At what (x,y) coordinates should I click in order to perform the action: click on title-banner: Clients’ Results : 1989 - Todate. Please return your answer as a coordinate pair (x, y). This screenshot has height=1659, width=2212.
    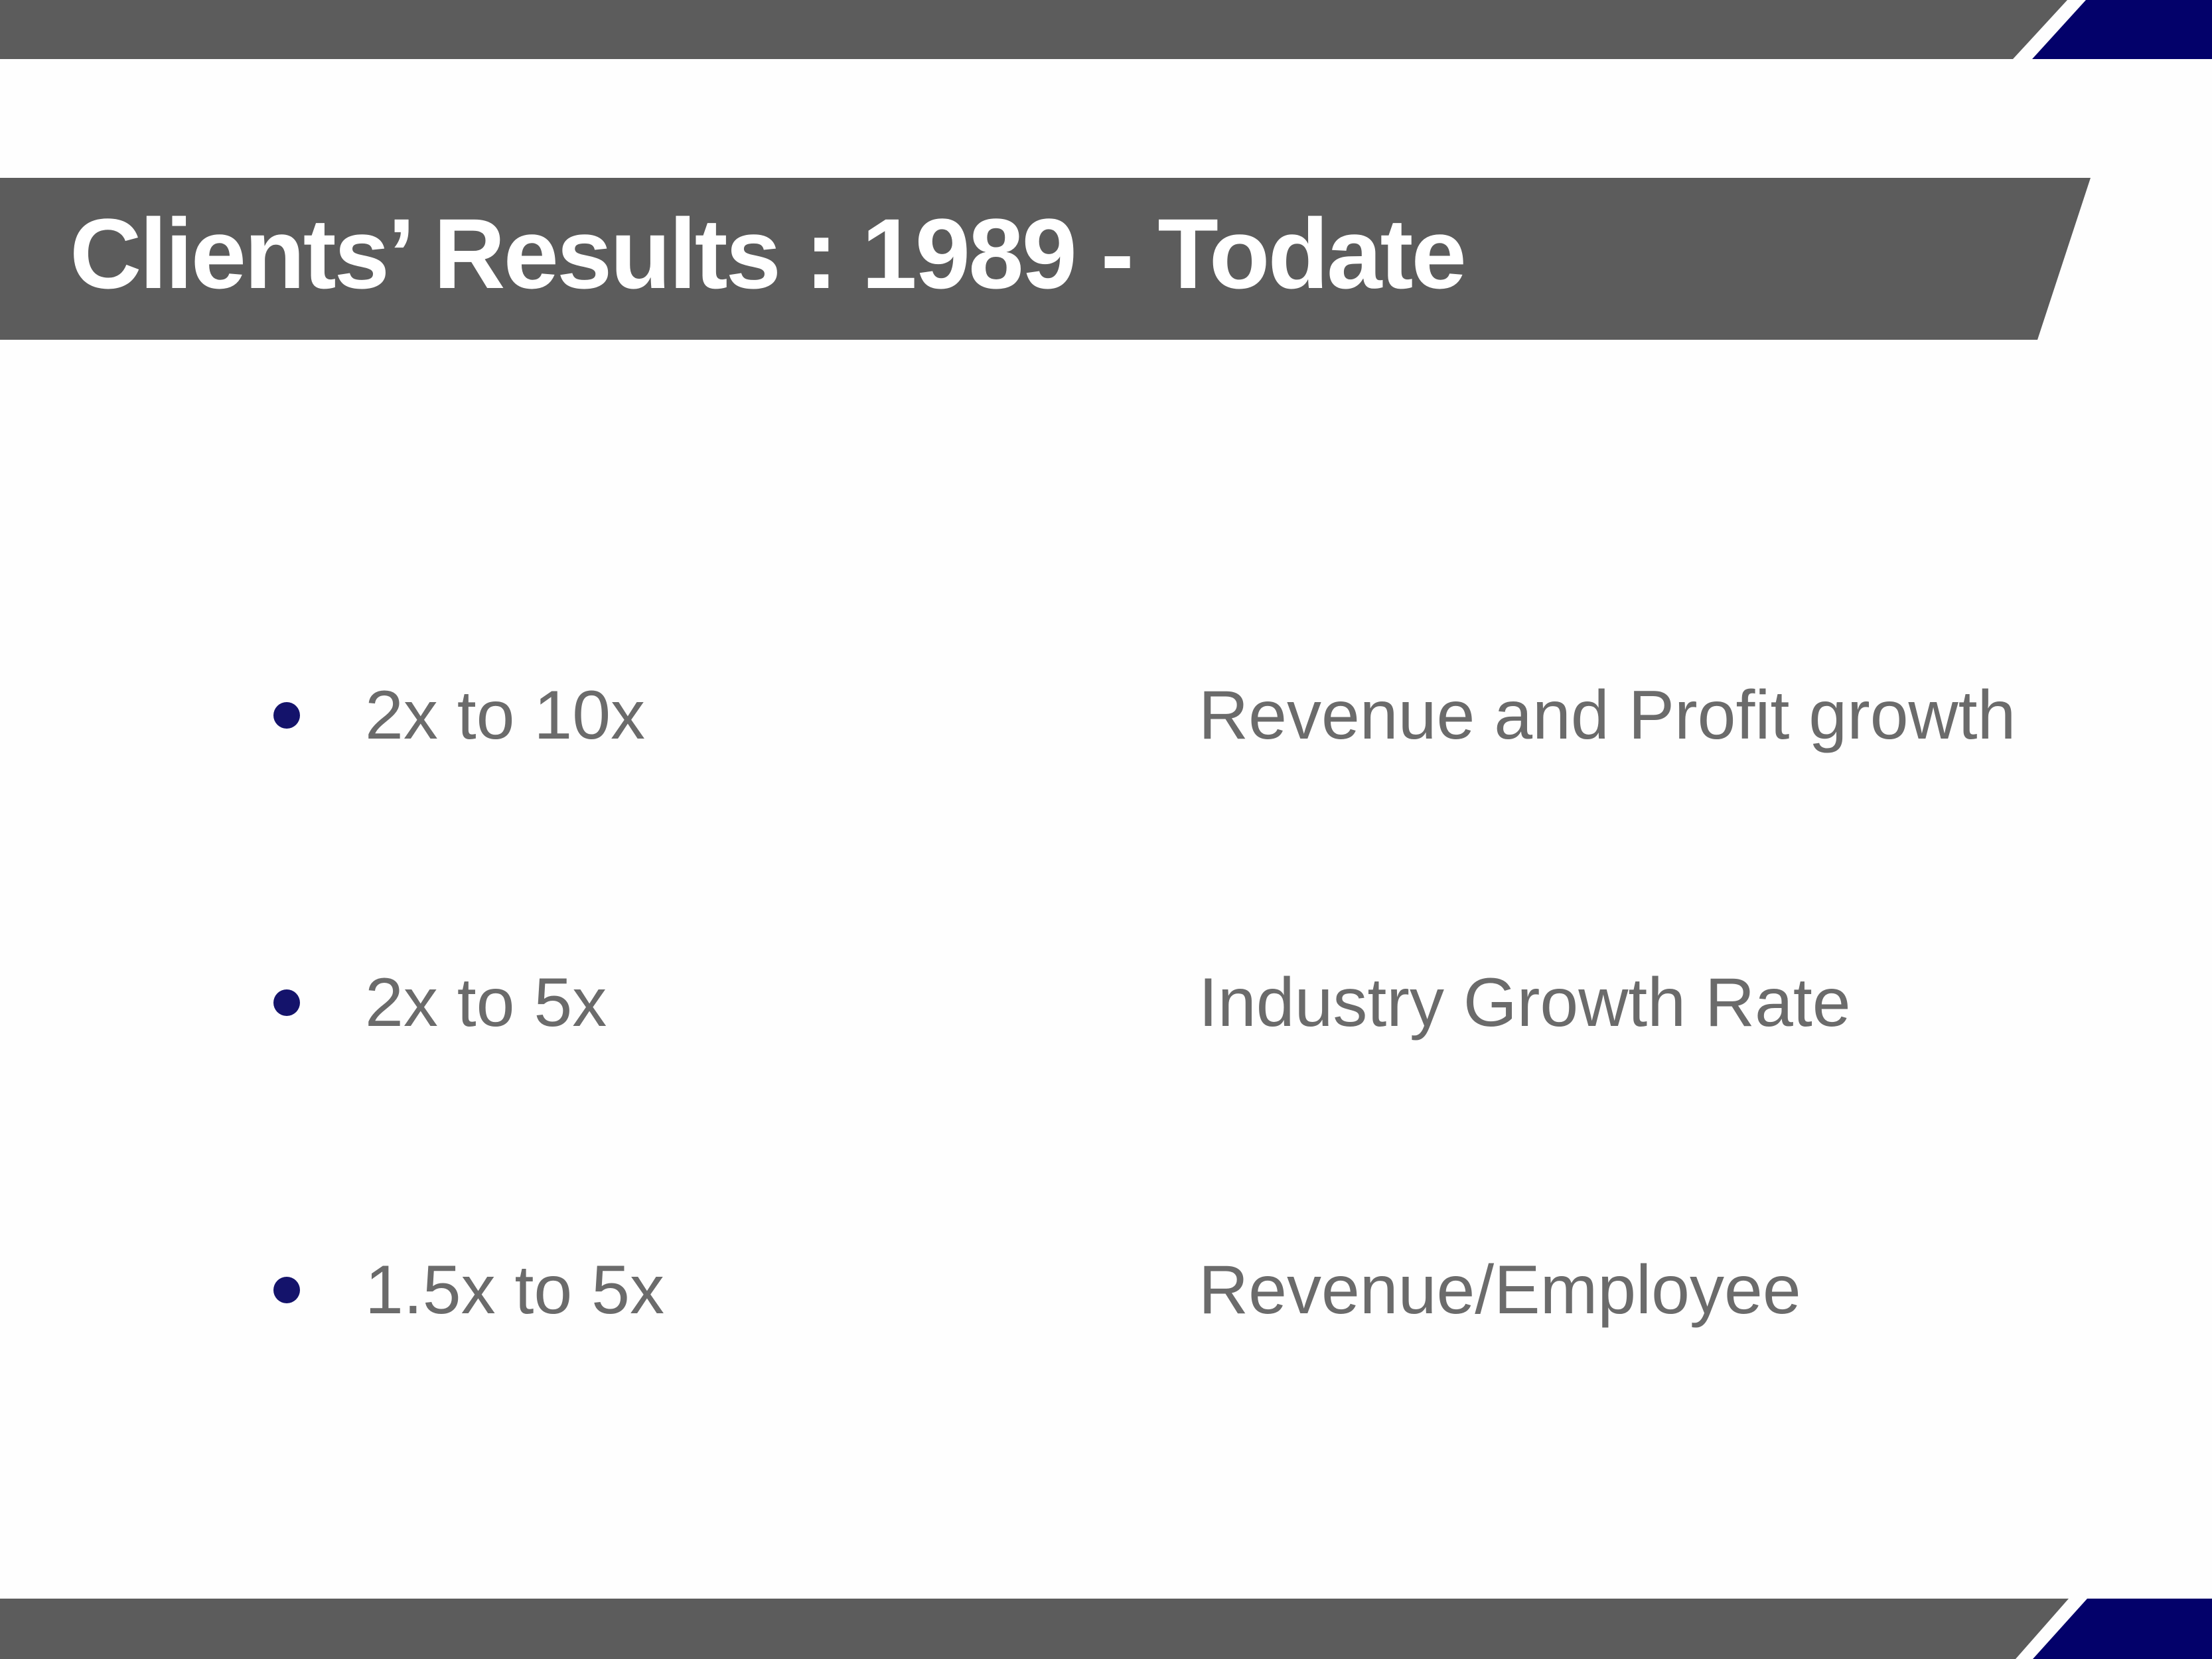
    Looking at the image, I should click on (1045, 259).